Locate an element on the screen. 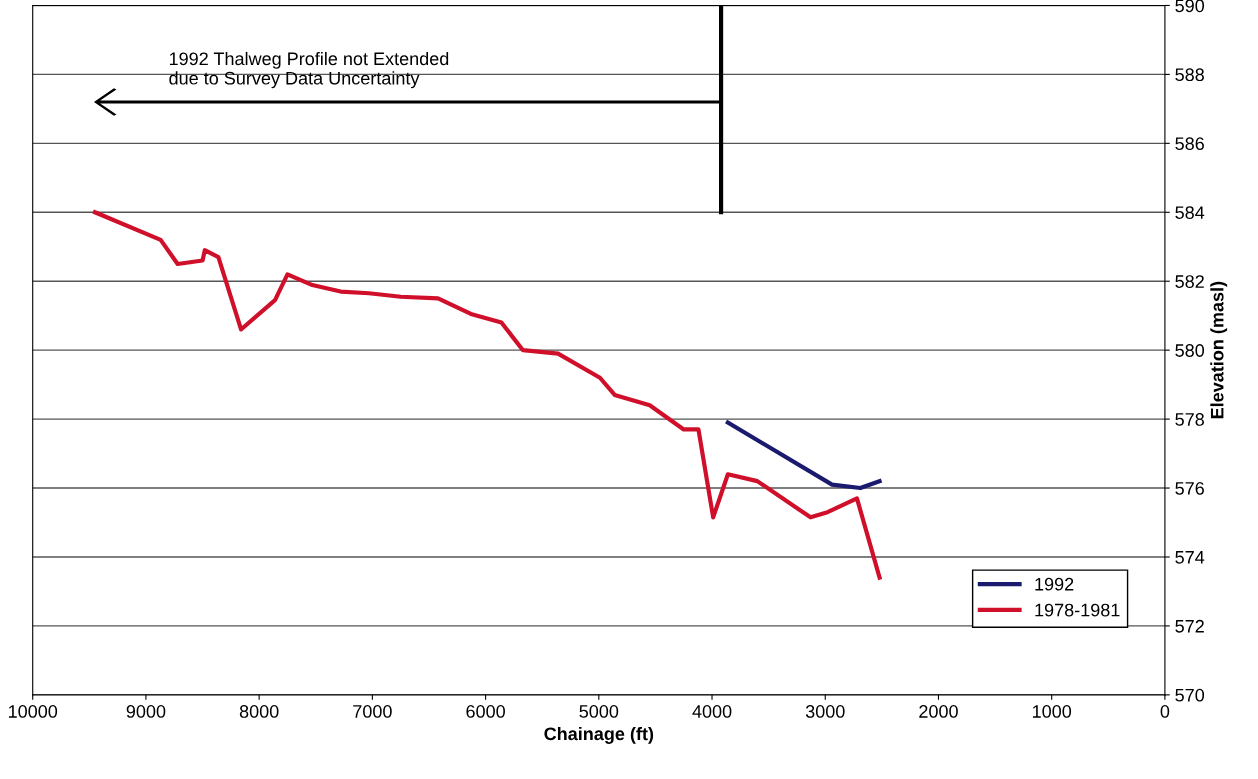 This screenshot has width=1258, height=779. legend-label: 1992 is located at coordinates (1054, 584).